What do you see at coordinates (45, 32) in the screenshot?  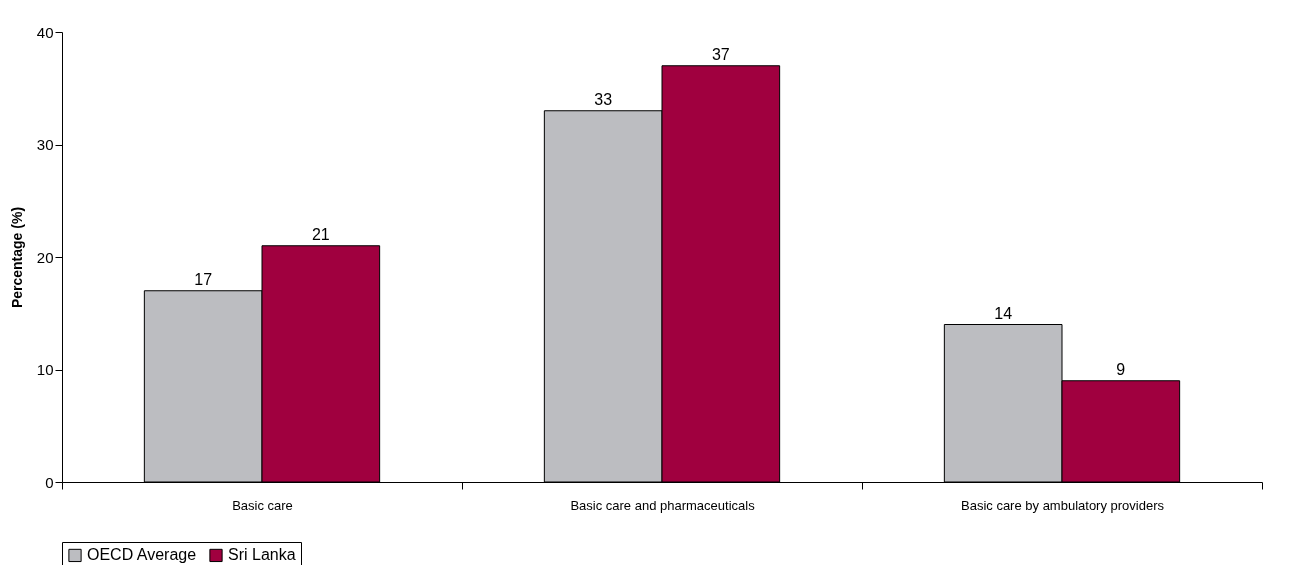 I see `y-tick-label: 40` at bounding box center [45, 32].